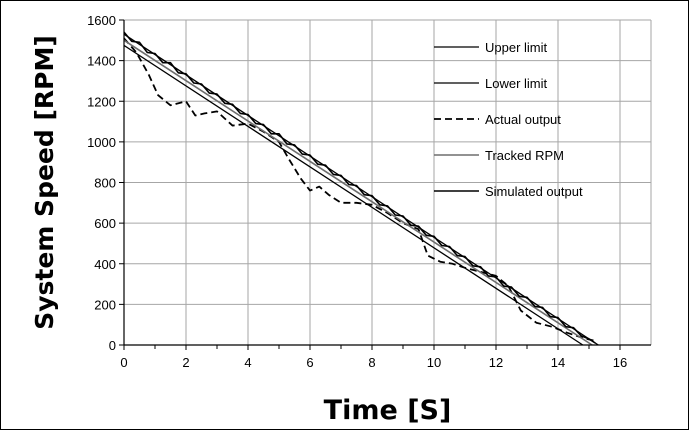 Image resolution: width=689 pixels, height=431 pixels. Describe the element at coordinates (105, 183) in the screenshot. I see `y-tick-label: 800` at that location.